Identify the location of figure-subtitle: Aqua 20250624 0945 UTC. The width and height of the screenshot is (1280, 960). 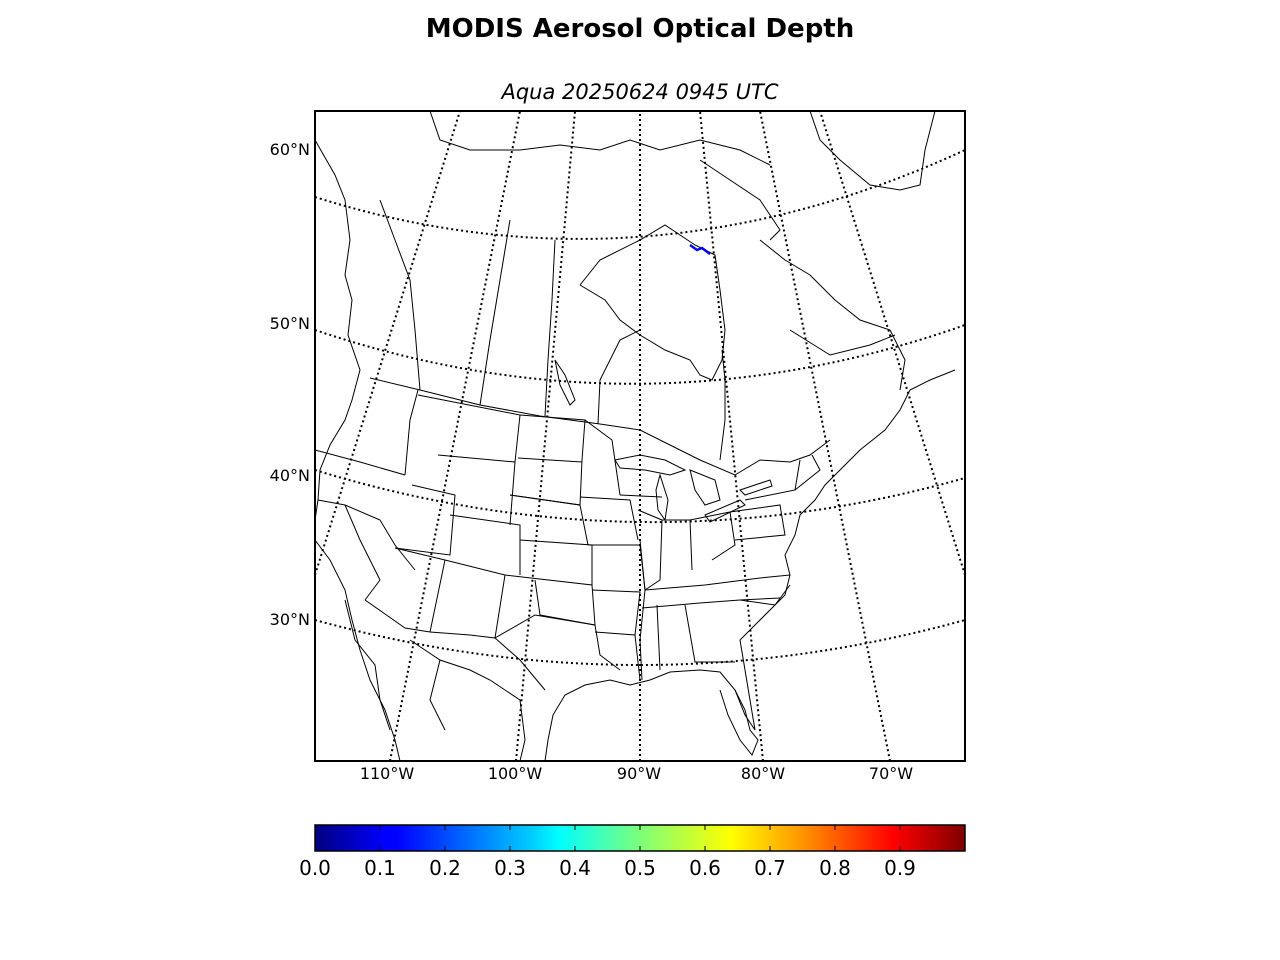
(640, 92).